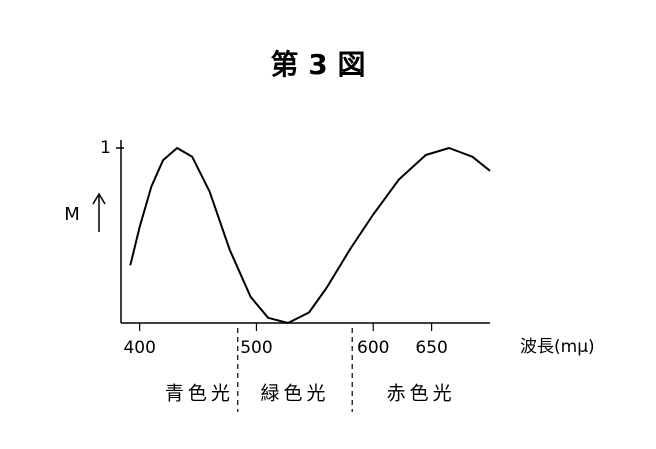 Image resolution: width=656 pixels, height=449 pixels. Describe the element at coordinates (105, 148) in the screenshot. I see `y-tick-label: 1` at that location.